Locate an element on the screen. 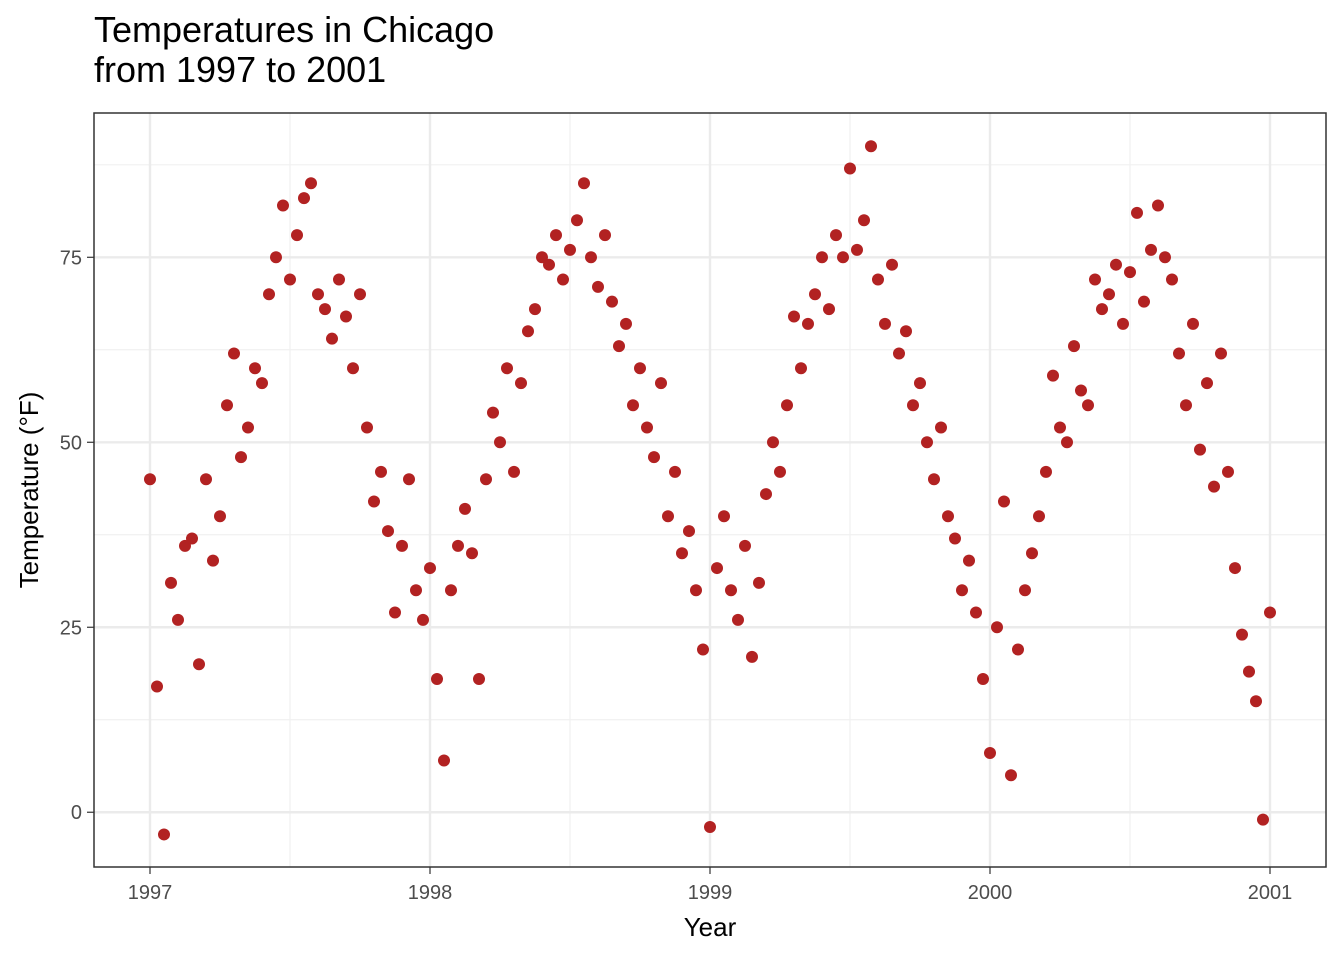 Image resolution: width=1344 pixels, height=960 pixels. x-tick-label: 2000 is located at coordinates (990, 893).